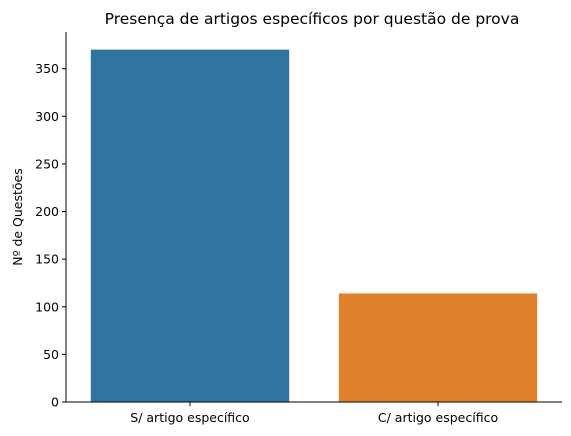 This screenshot has height=436, width=571. What do you see at coordinates (314, 413) in the screenshot?
I see `x-axis-ticks: S/ artigo específico C/ artigo específico` at bounding box center [314, 413].